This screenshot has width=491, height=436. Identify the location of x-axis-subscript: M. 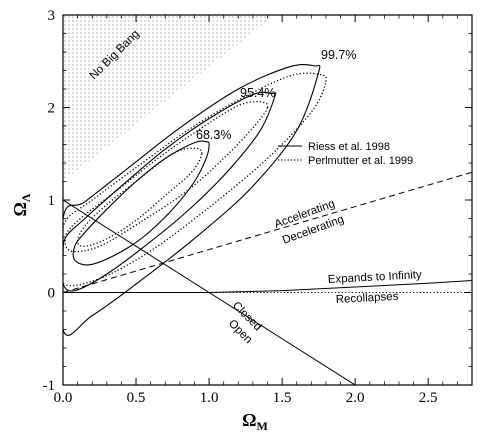
(262, 426).